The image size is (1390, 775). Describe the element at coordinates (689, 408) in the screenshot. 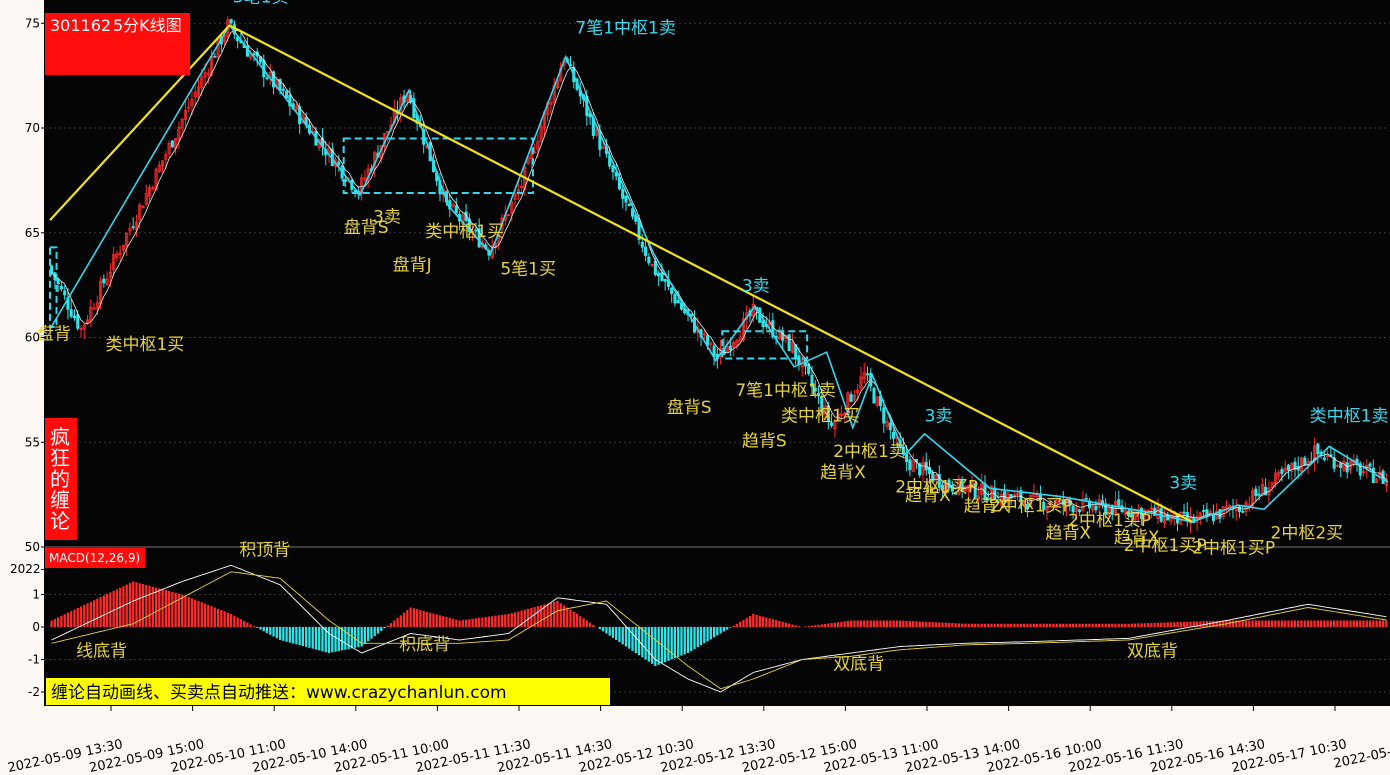

I see `signal-label: 盘背S` at that location.